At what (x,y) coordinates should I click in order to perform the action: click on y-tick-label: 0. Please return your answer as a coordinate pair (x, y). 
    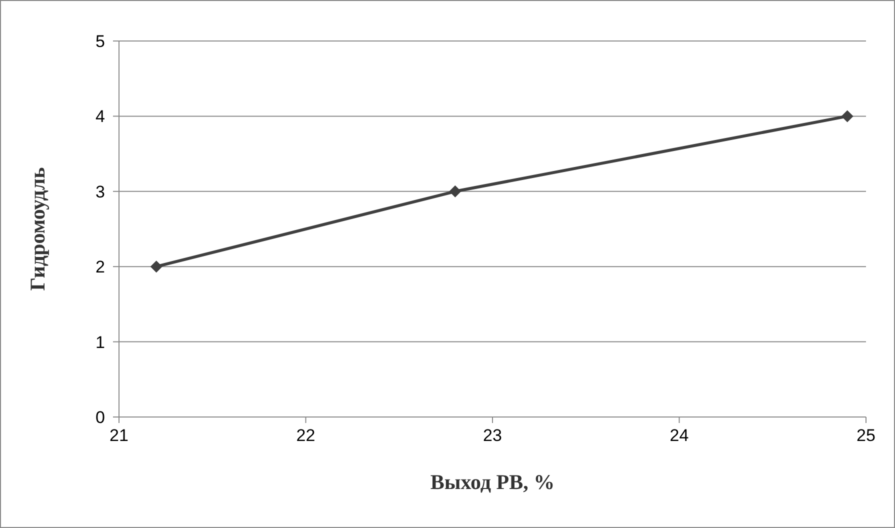
    Looking at the image, I should click on (100, 418).